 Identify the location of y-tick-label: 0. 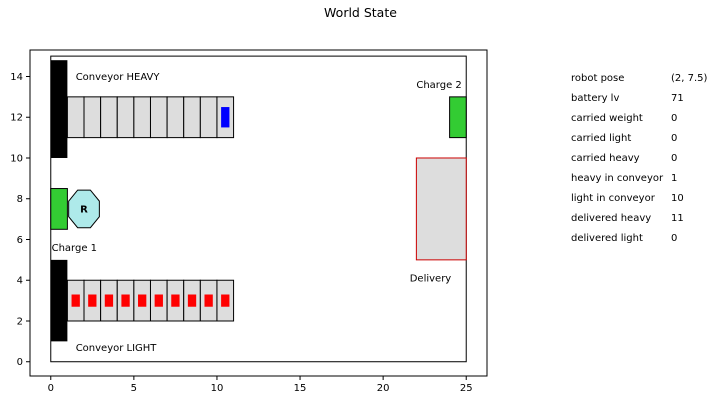
(20, 362).